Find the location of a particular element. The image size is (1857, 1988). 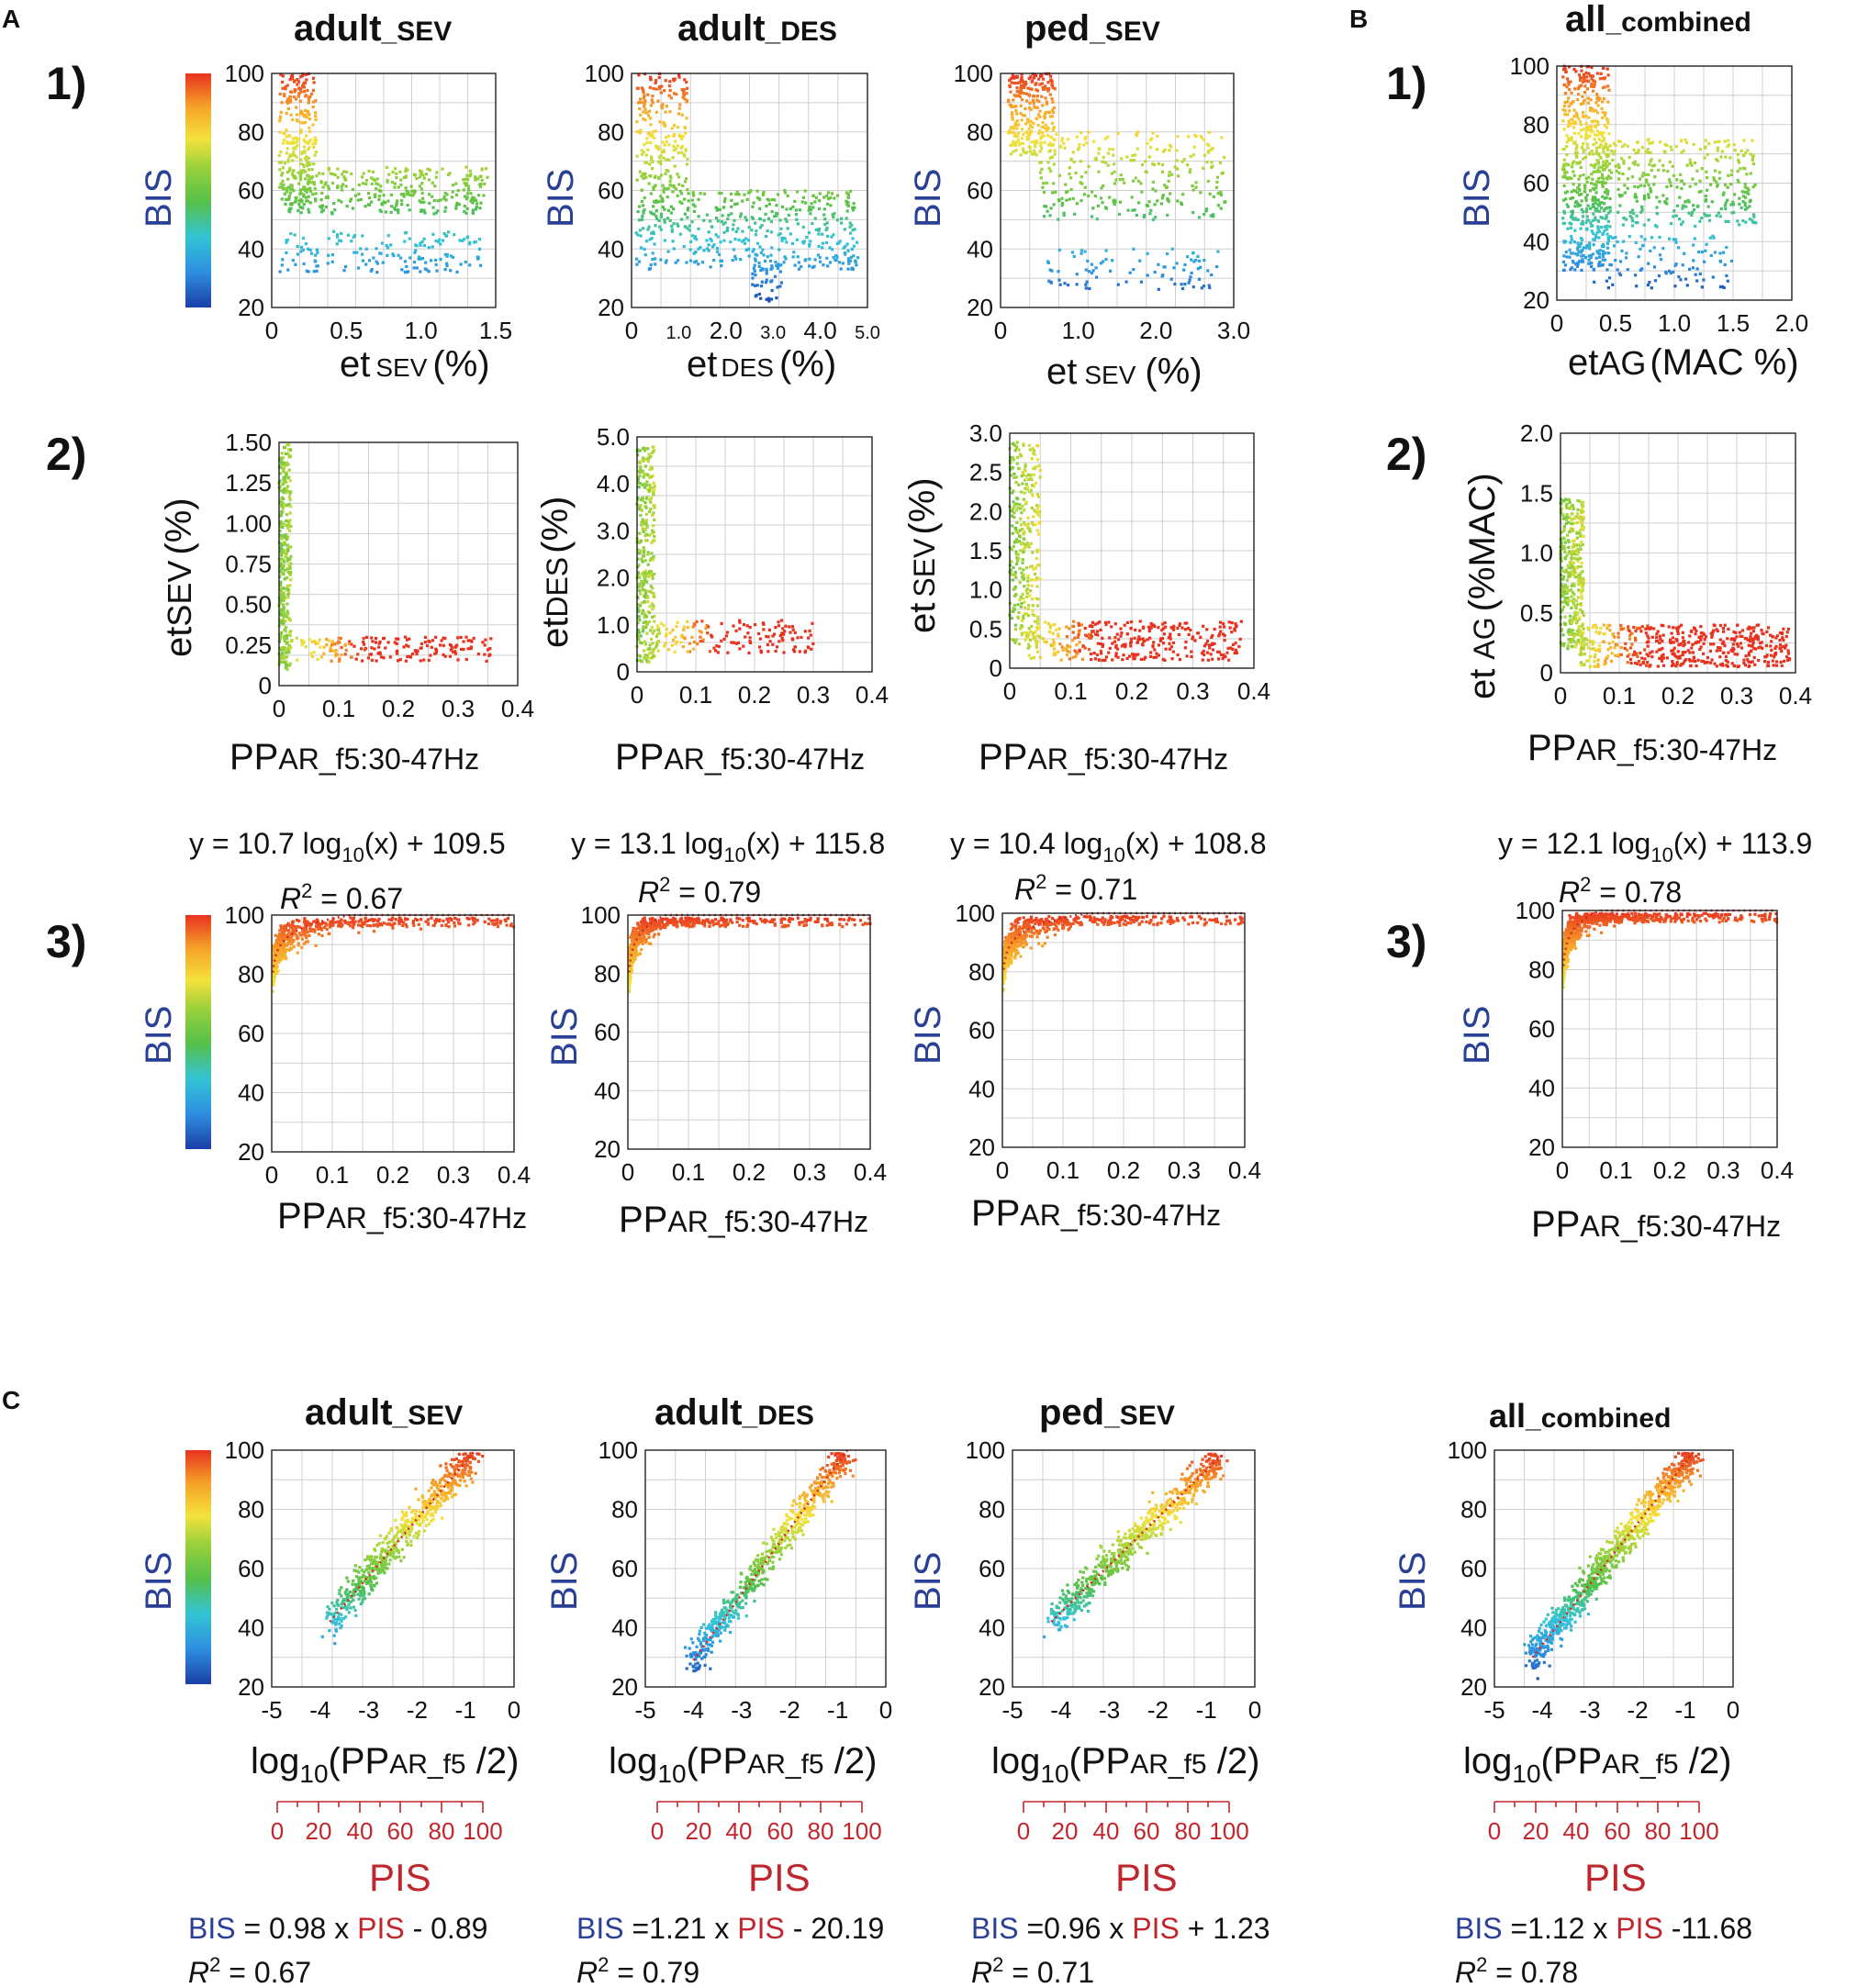

chart-a2_adultdes: 01.02.03.04.05.00 0.1 0.2 0.3 0.4 is located at coordinates (743, 566).